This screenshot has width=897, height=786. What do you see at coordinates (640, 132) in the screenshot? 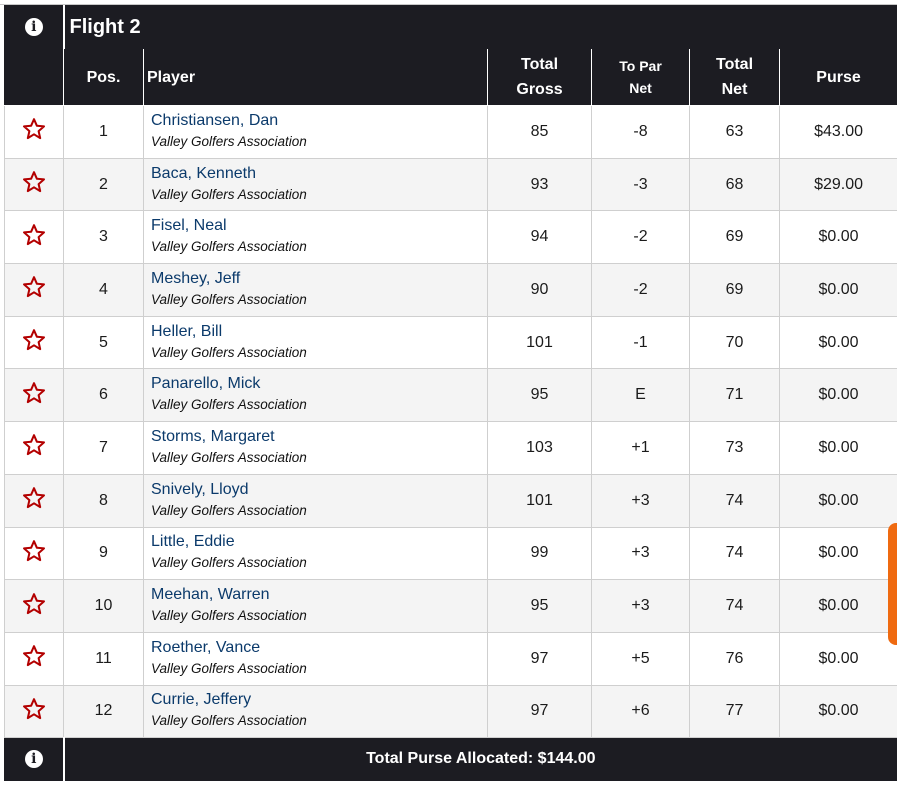
I see `to-par-net-cell: -8` at bounding box center [640, 132].